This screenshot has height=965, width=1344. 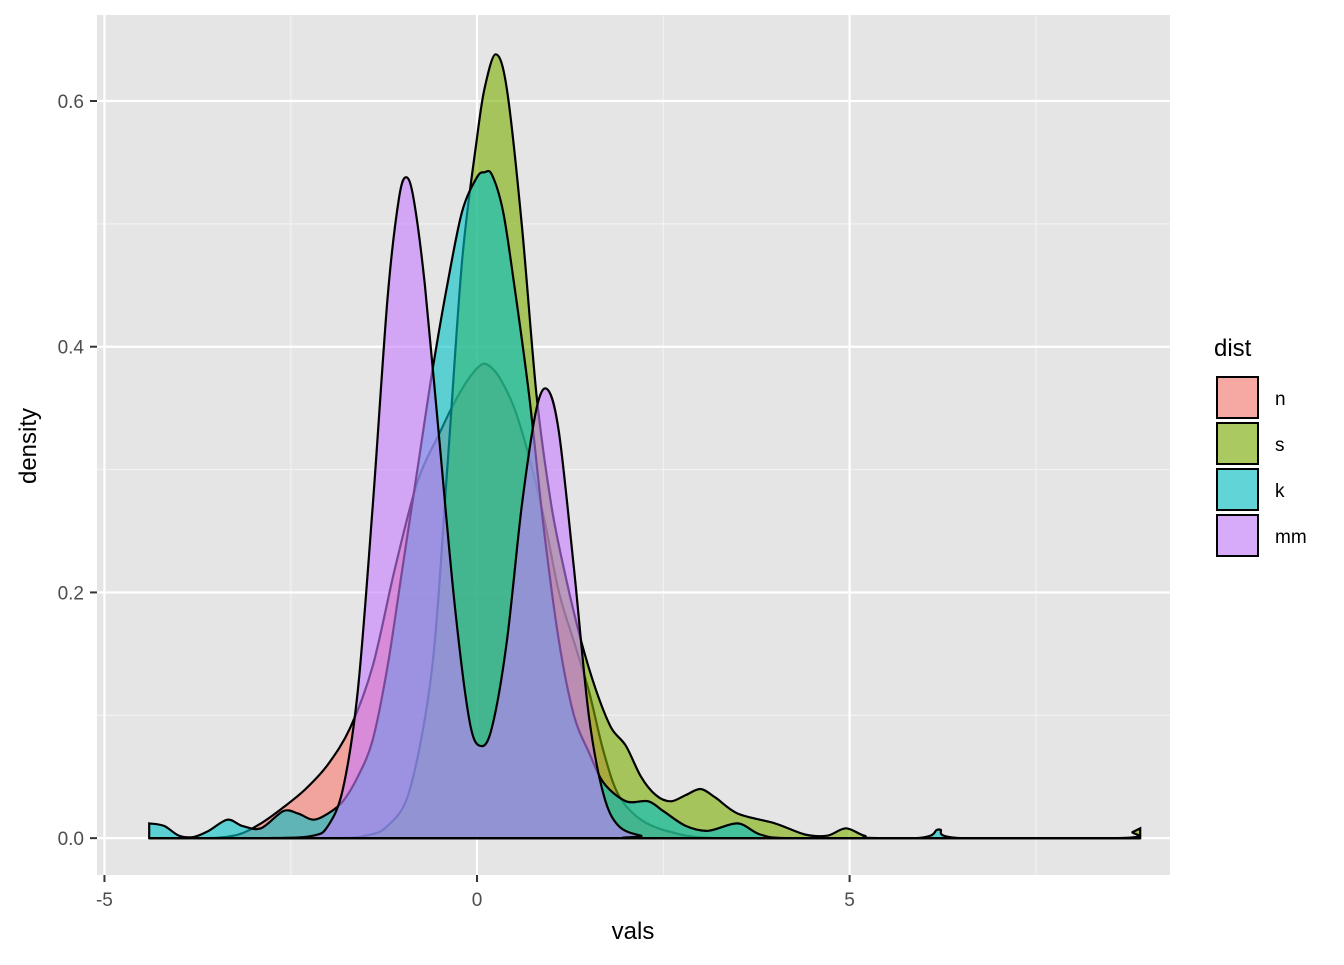 I want to click on legend-label-k: k, so click(x=1280, y=491).